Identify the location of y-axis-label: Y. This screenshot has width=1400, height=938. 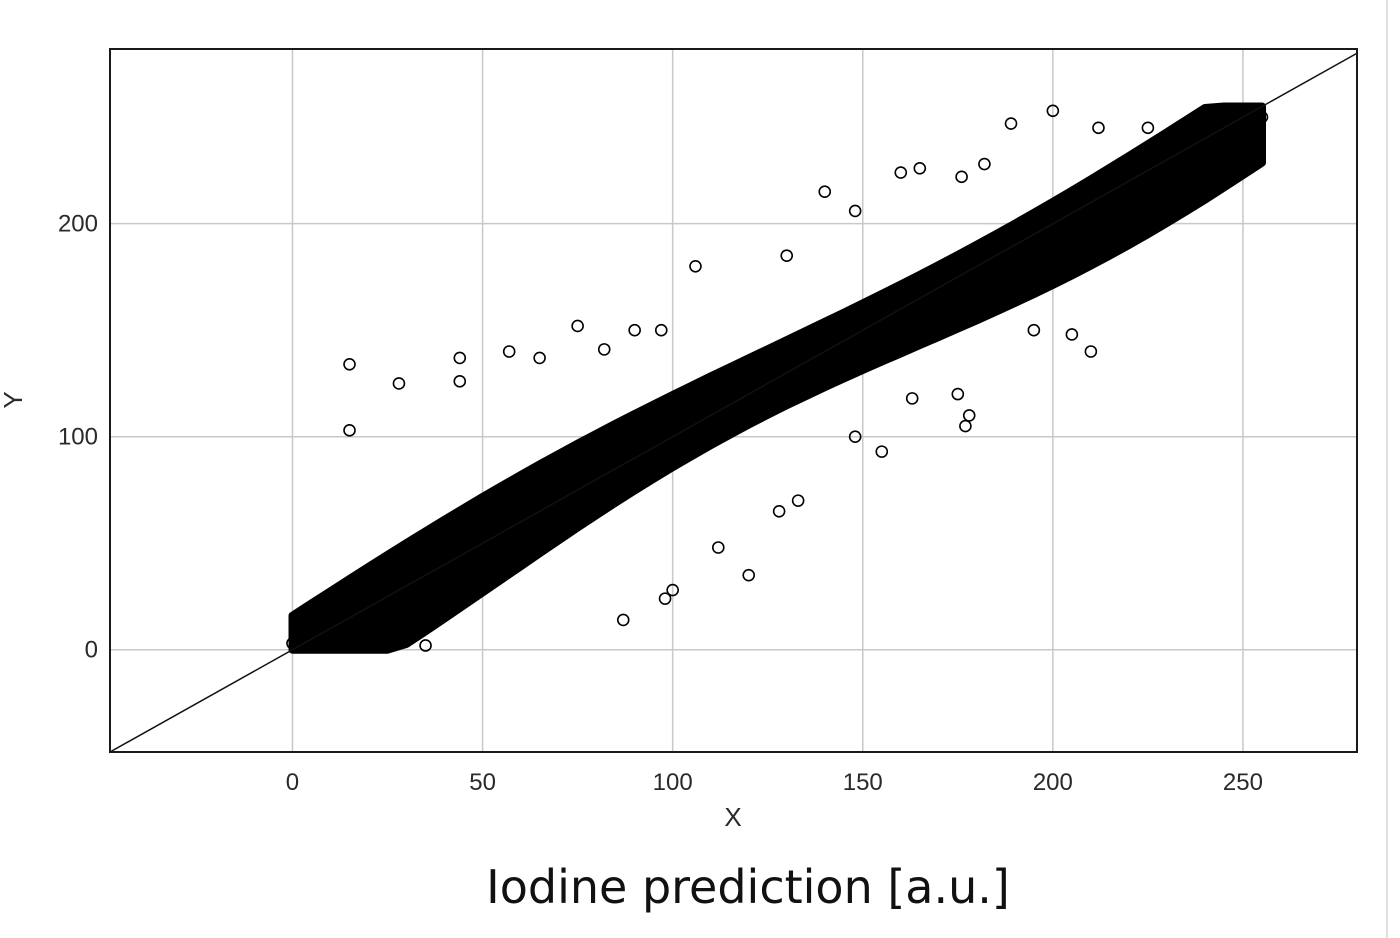
(14, 399).